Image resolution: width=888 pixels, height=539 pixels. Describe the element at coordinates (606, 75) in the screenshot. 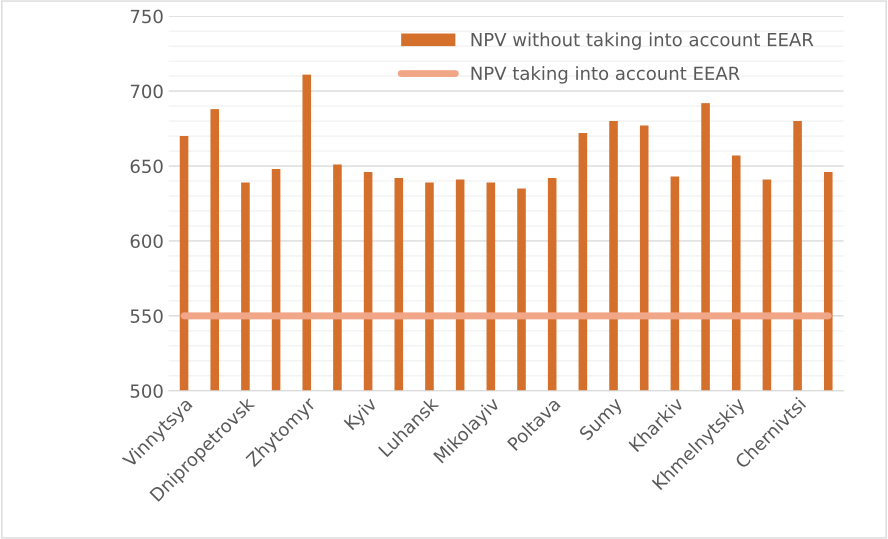

I see `legend-label: NPV taking into account EEAR` at that location.